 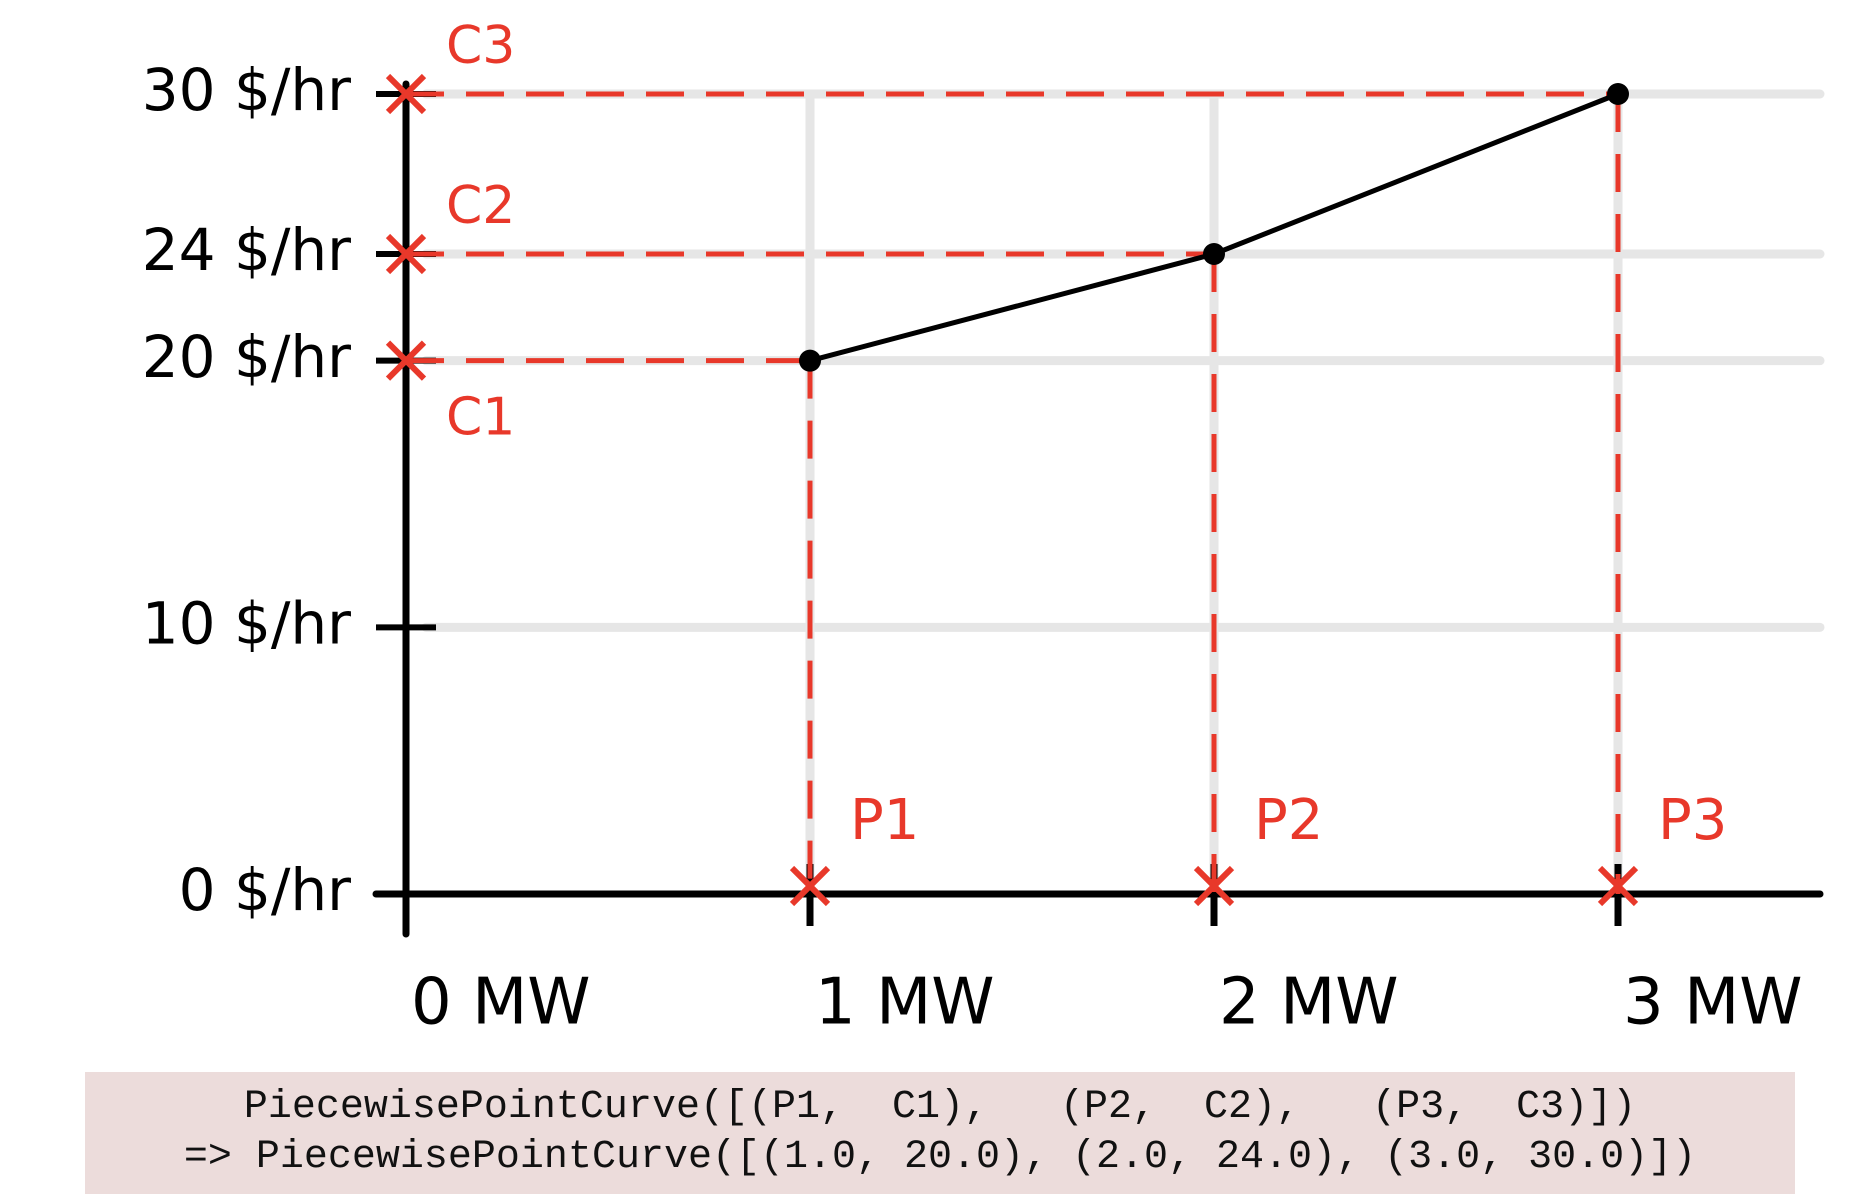 What do you see at coordinates (884, 820) in the screenshot?
I see `x-point-label: P1` at bounding box center [884, 820].